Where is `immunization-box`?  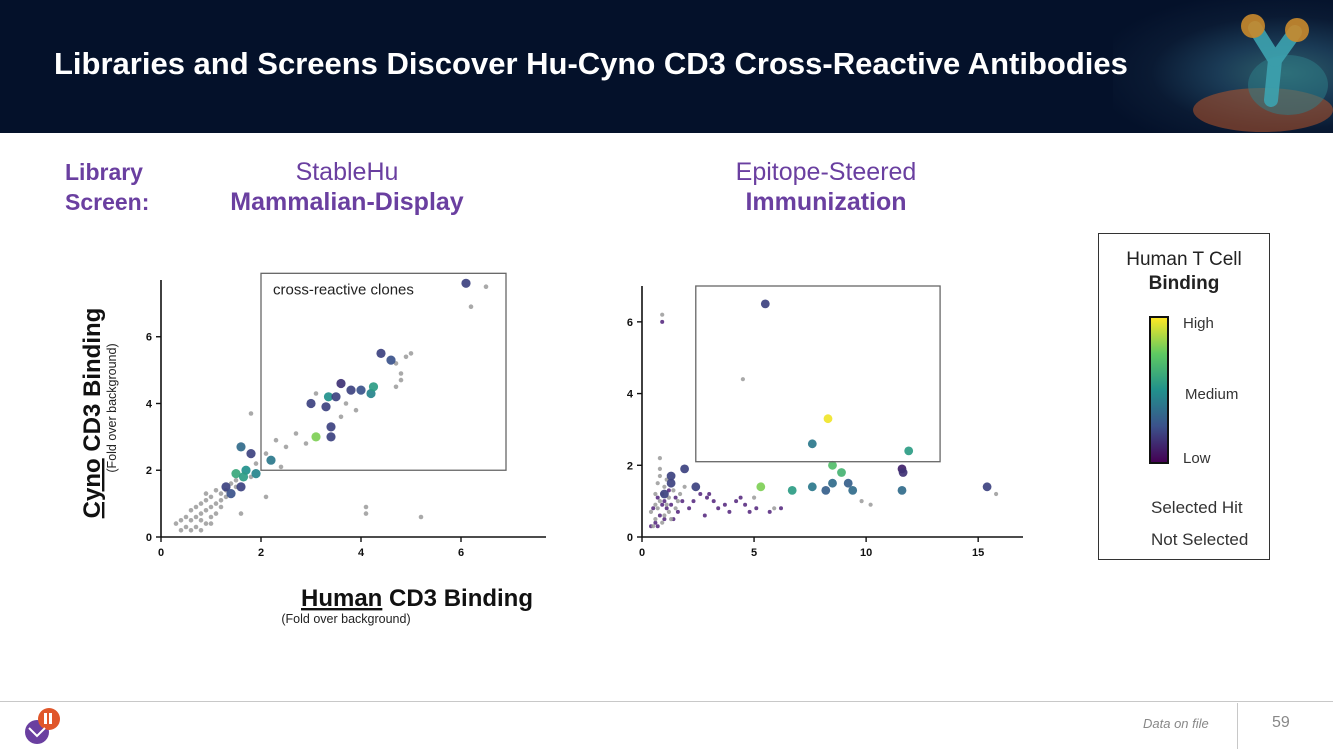
immunization-box is located at coordinates (818, 374).